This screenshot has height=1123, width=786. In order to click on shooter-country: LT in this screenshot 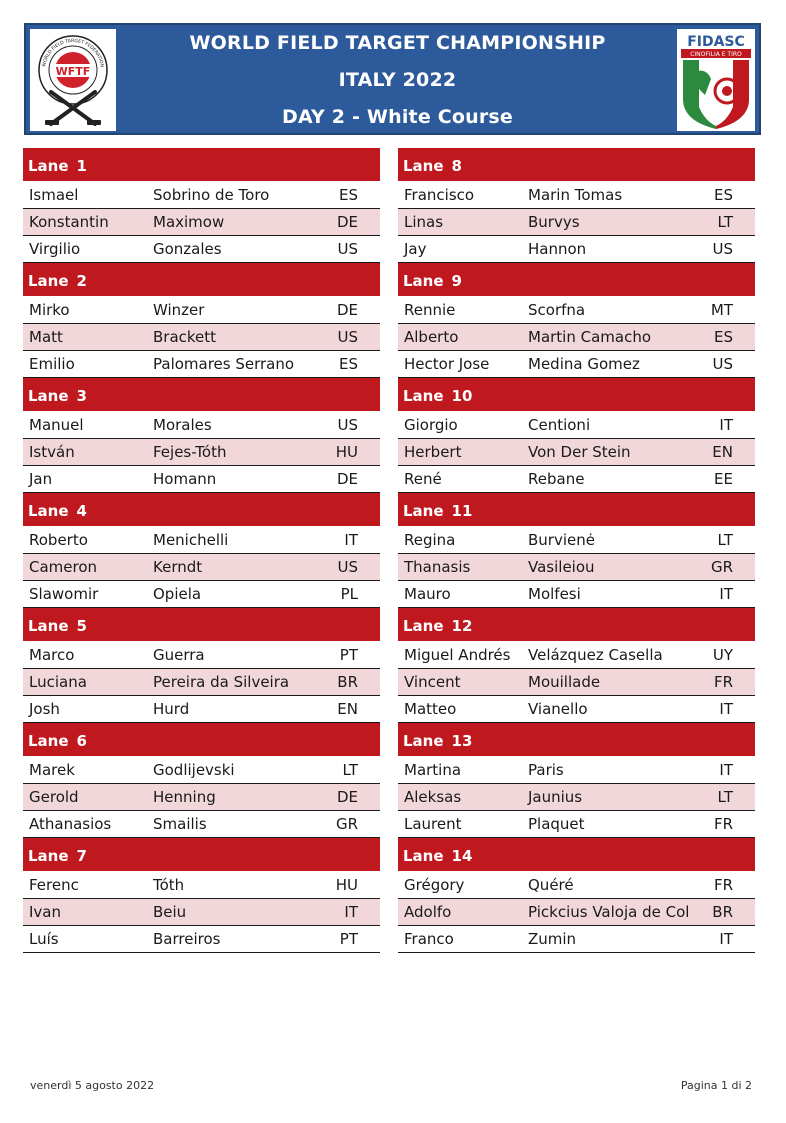, I will do `click(725, 222)`.